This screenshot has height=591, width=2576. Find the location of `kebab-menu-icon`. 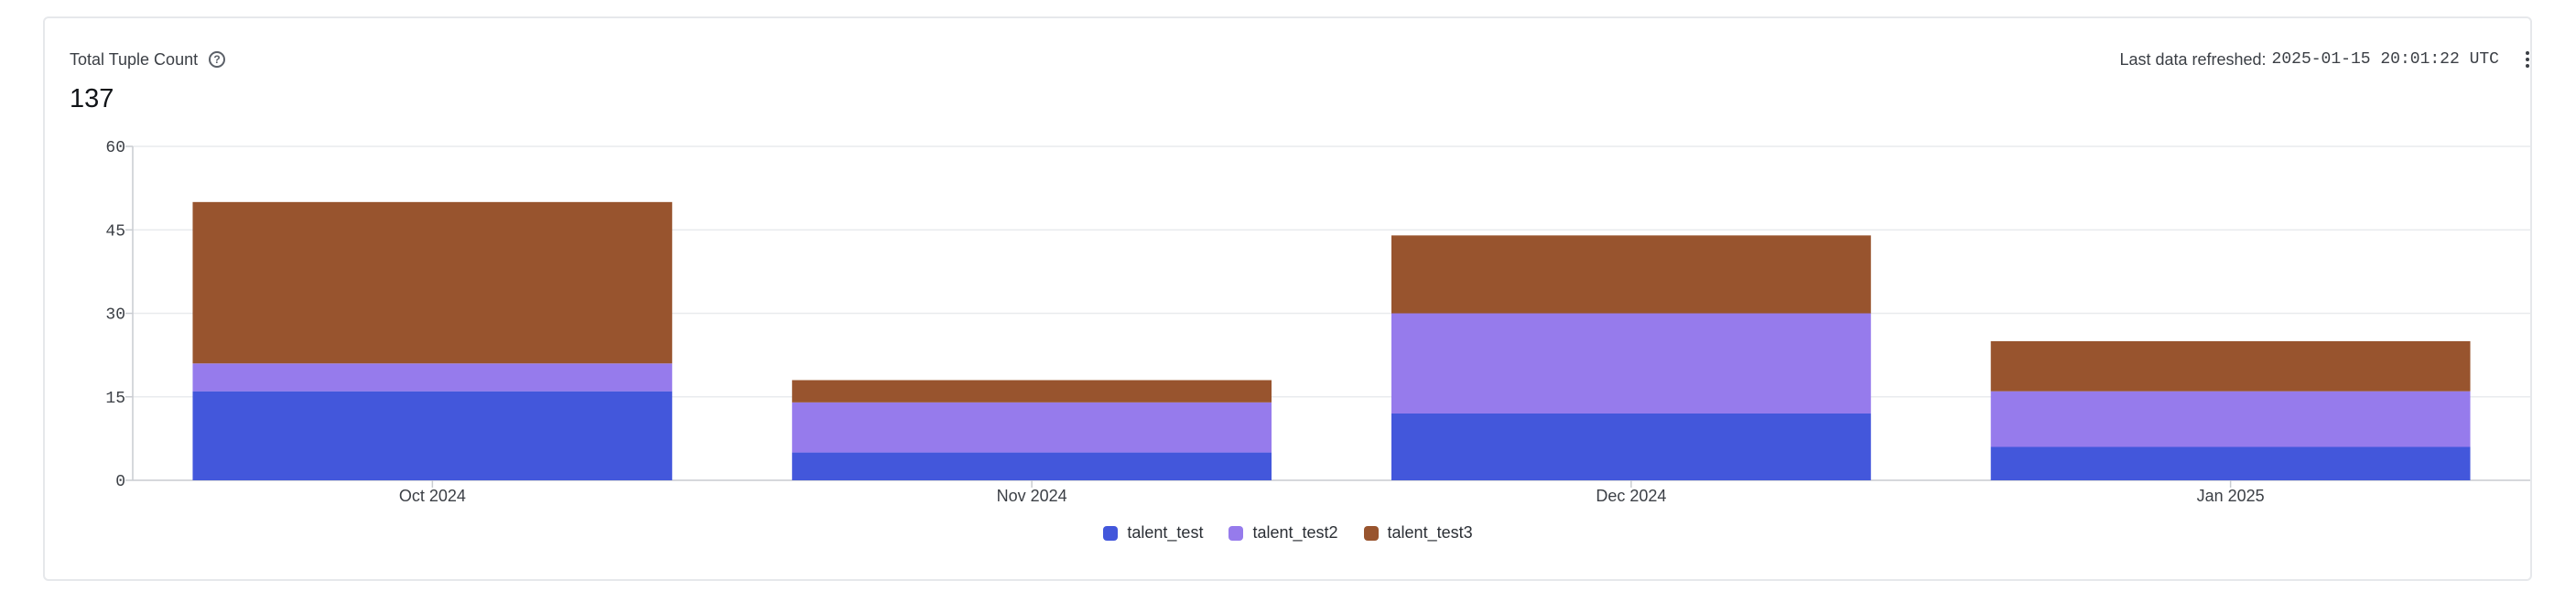

kebab-menu-icon is located at coordinates (2527, 60).